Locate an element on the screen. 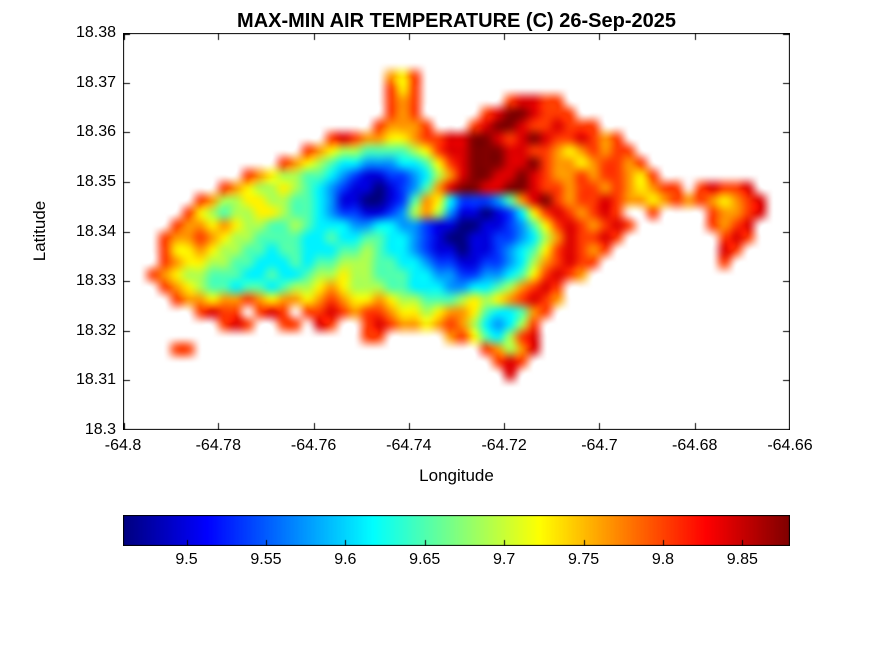 Image resolution: width=875 pixels, height=656 pixels. y-tick-label: 18.31 is located at coordinates (95, 380).